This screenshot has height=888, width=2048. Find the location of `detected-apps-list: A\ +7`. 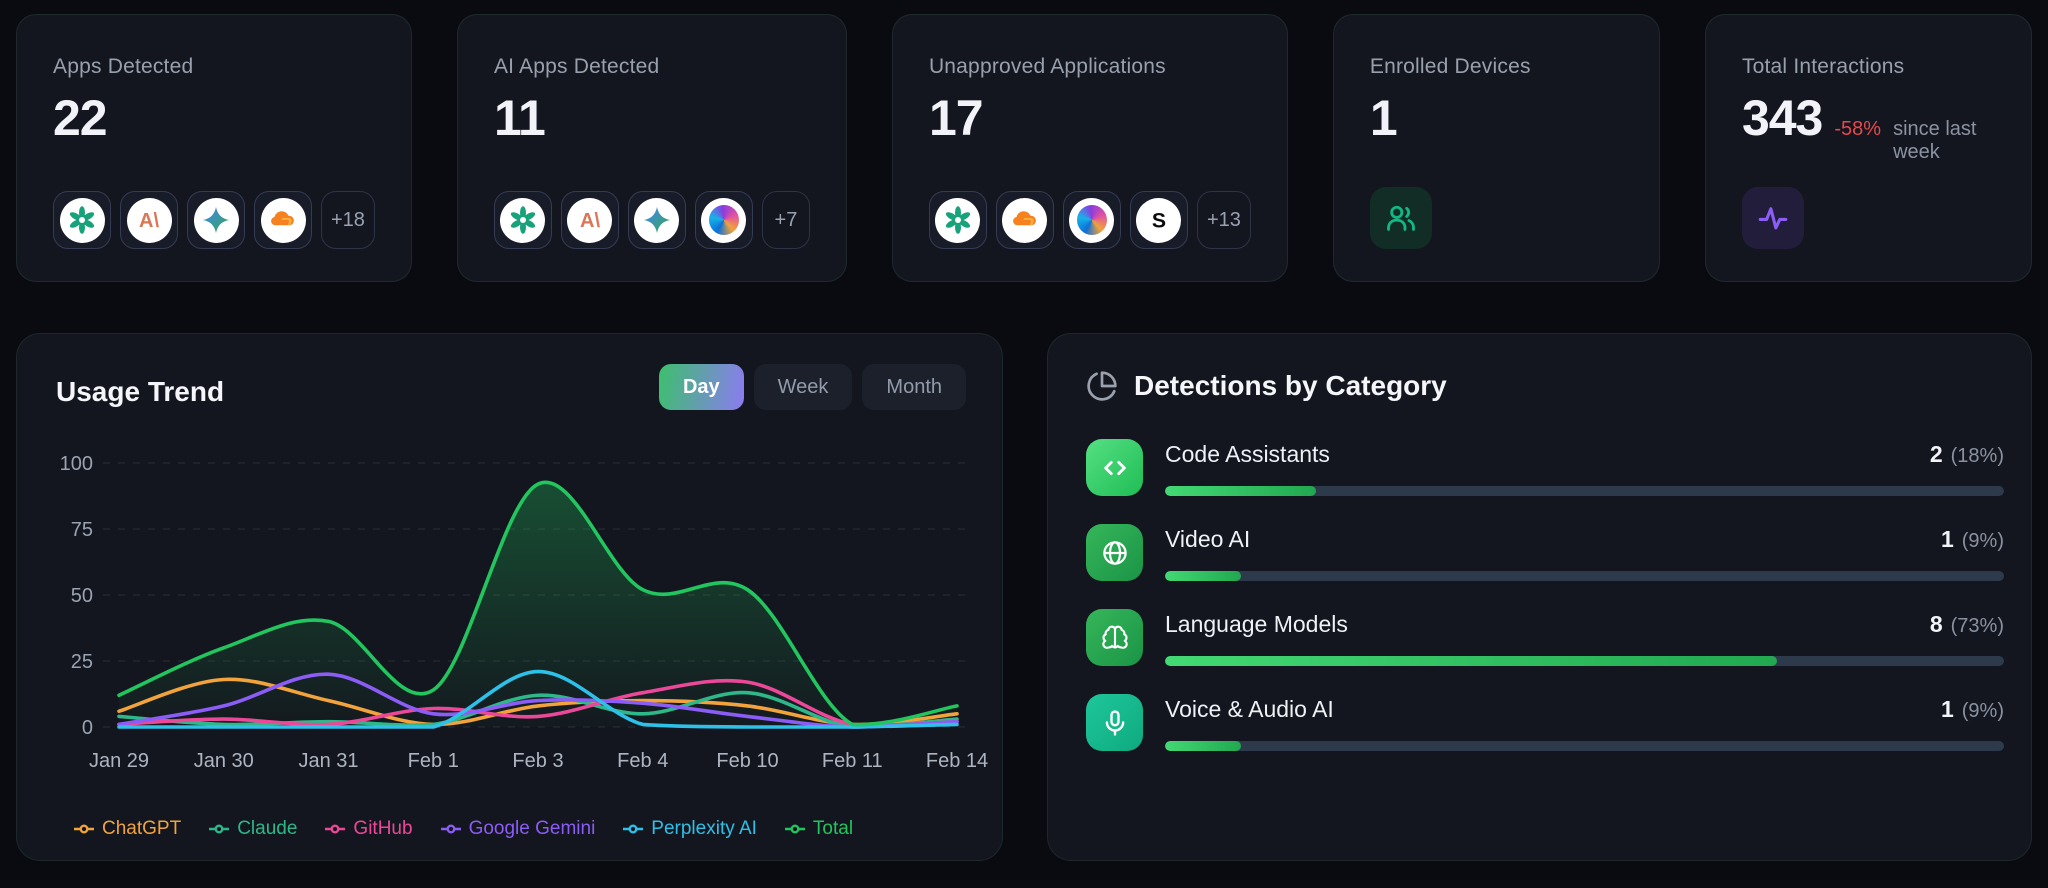

detected-apps-list: A\ +7 is located at coordinates (651, 220).